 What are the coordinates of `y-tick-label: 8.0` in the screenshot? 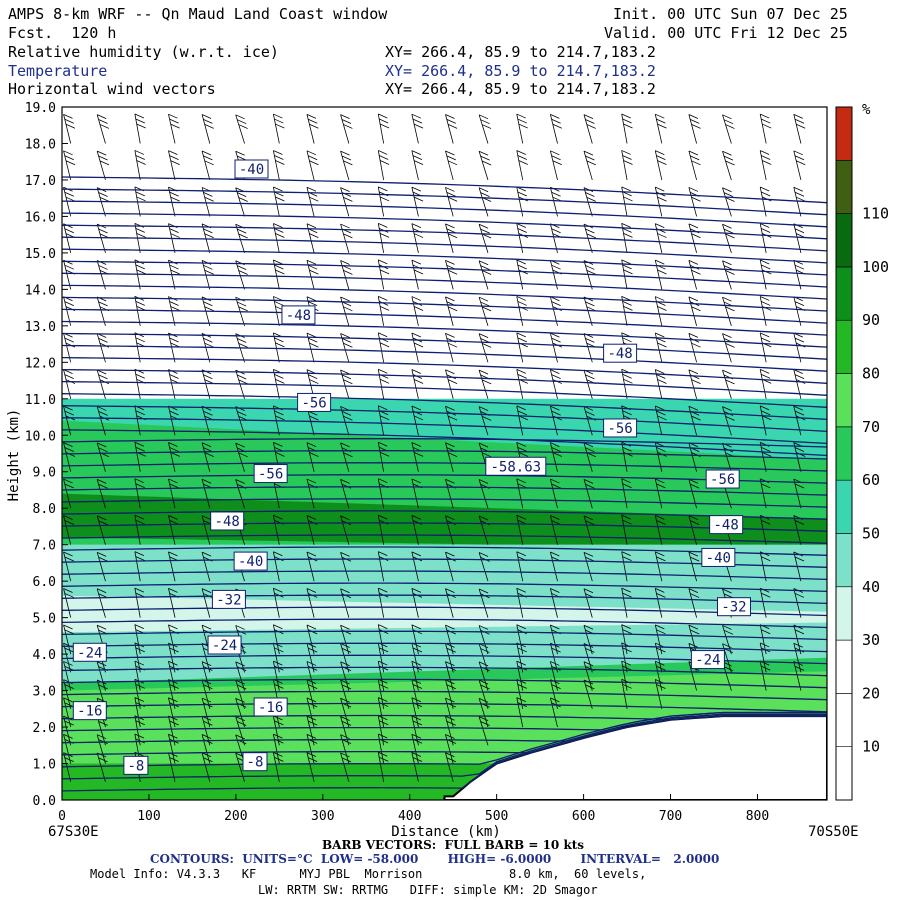 It's located at (44, 509).